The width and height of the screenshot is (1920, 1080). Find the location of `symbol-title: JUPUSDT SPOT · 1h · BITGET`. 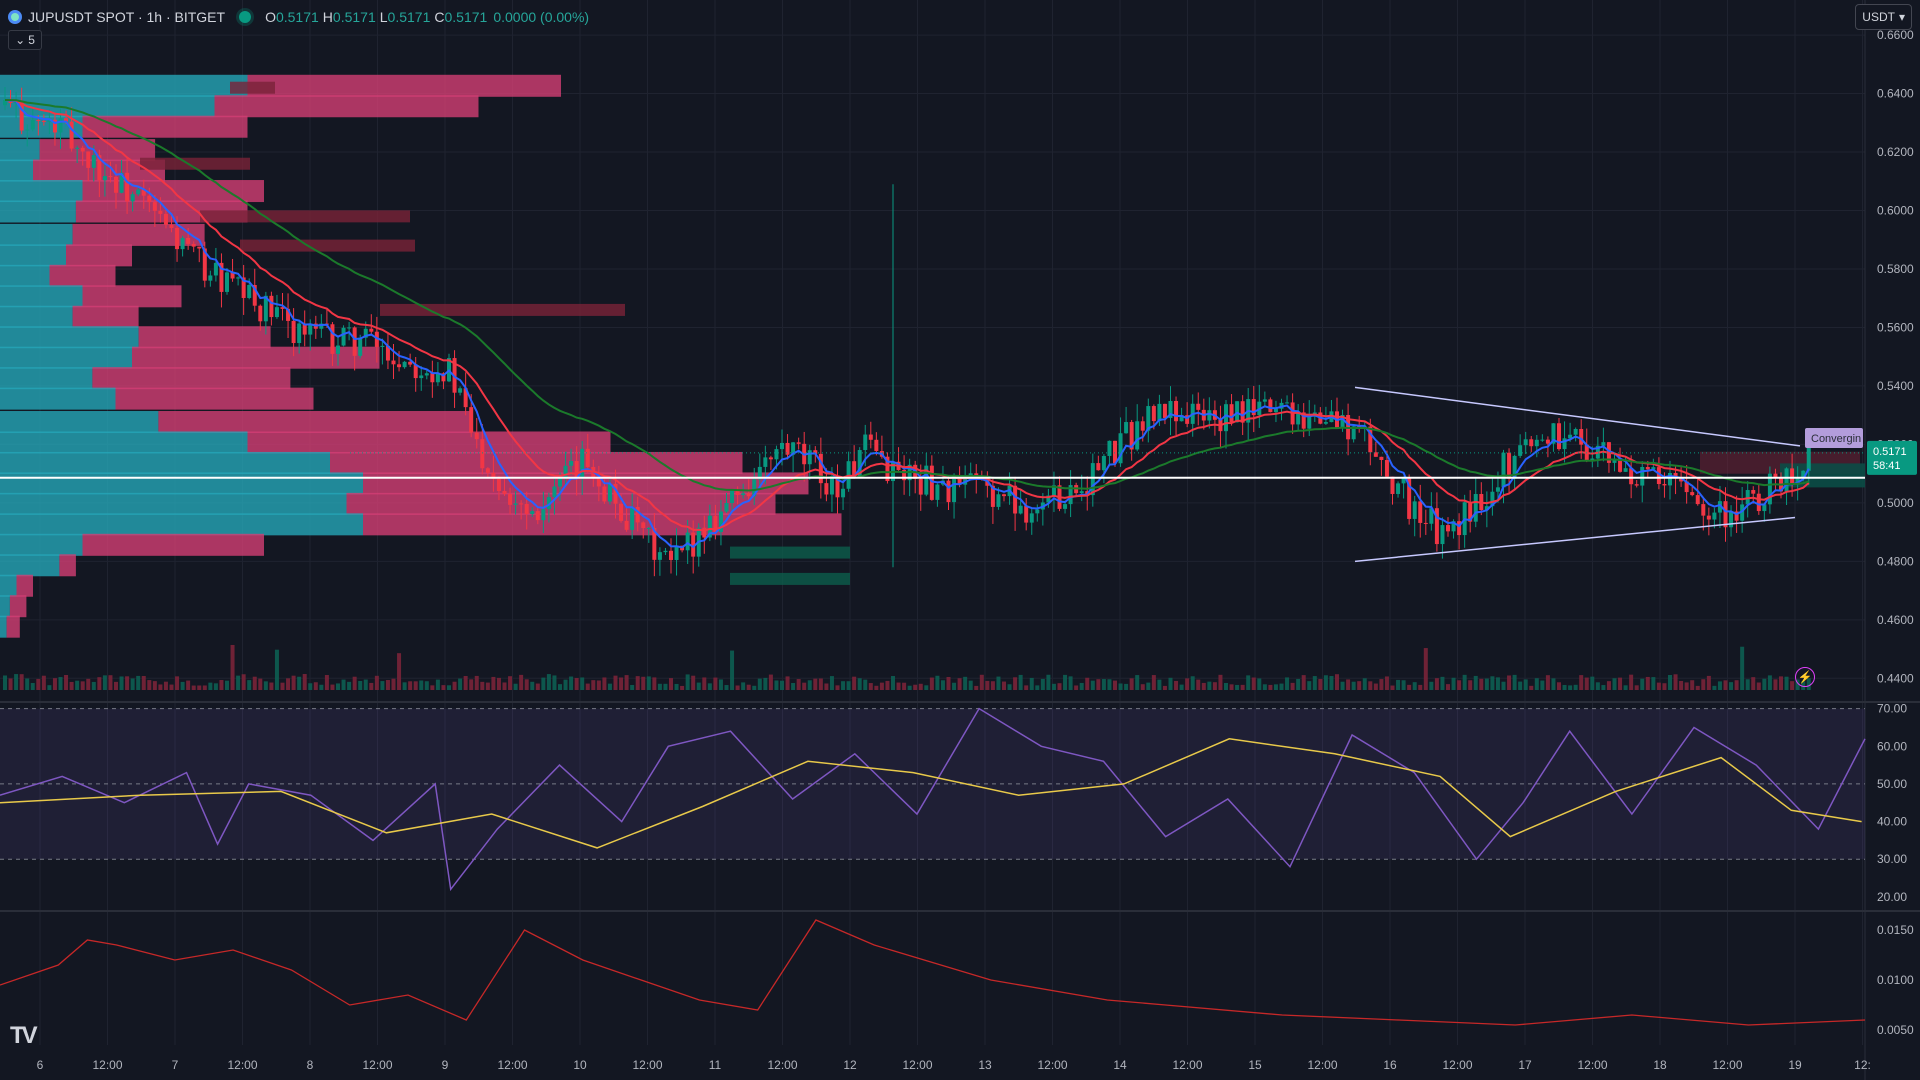

symbol-title: JUPUSDT SPOT · 1h · BITGET is located at coordinates (127, 17).